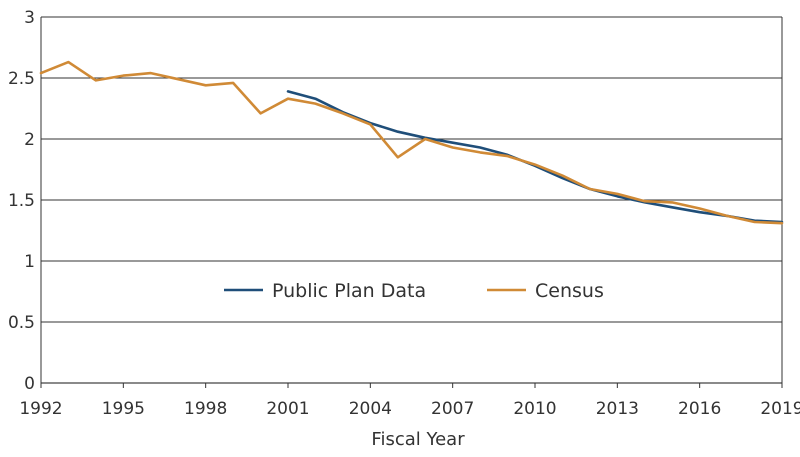 The height and width of the screenshot is (457, 800). Describe the element at coordinates (617, 409) in the screenshot. I see `x-tick-label: 2013` at that location.